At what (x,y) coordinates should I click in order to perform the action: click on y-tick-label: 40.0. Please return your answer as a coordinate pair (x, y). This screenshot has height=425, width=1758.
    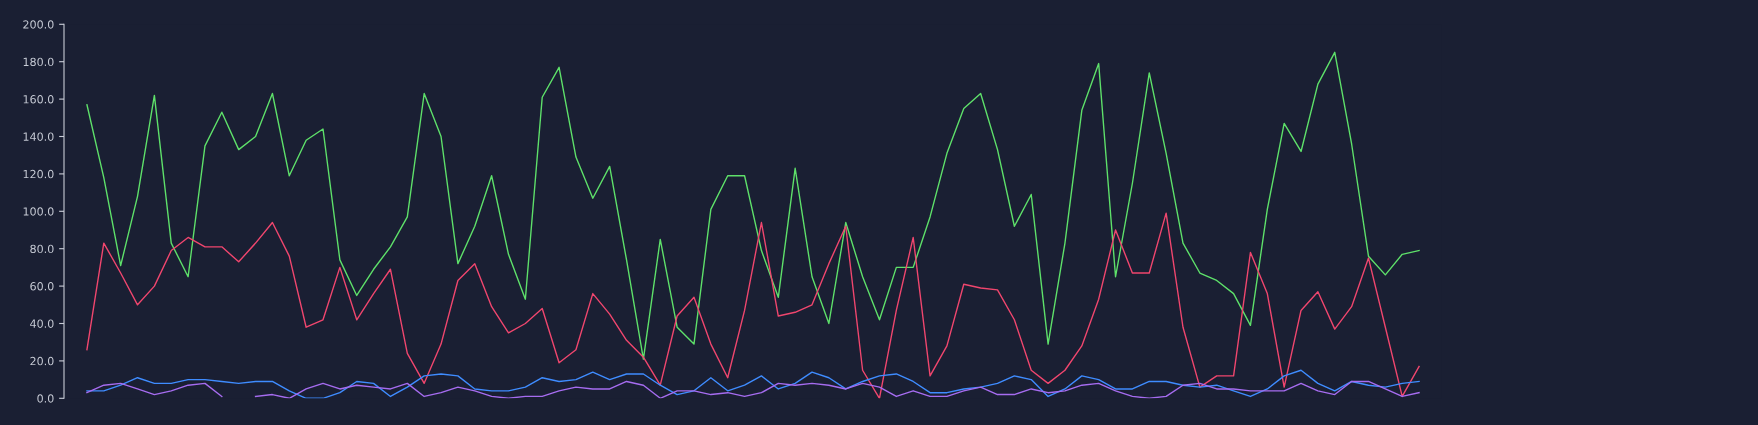
    Looking at the image, I should click on (42, 323).